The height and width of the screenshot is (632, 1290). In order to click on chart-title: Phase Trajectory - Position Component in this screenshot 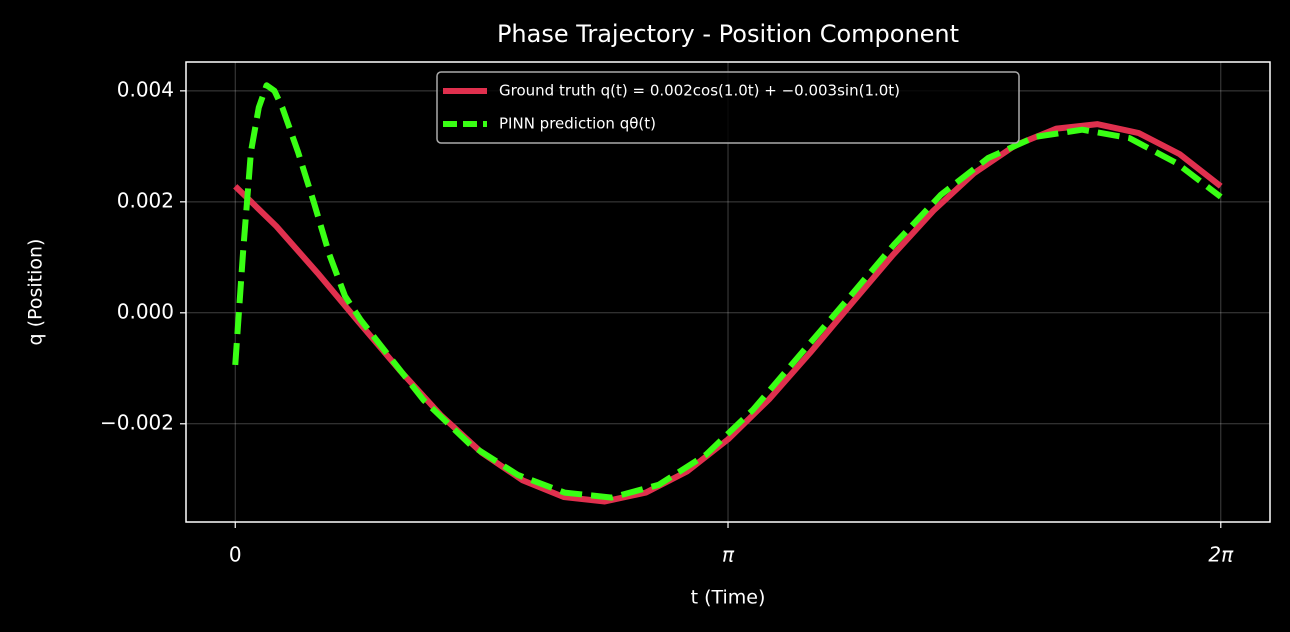, I will do `click(728, 34)`.